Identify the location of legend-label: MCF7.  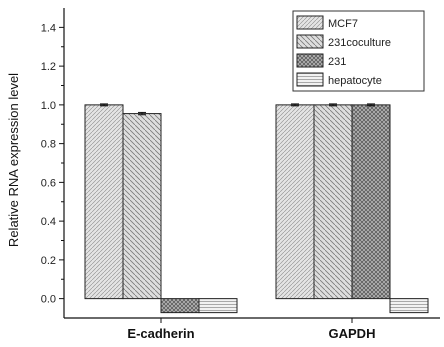
(343, 24).